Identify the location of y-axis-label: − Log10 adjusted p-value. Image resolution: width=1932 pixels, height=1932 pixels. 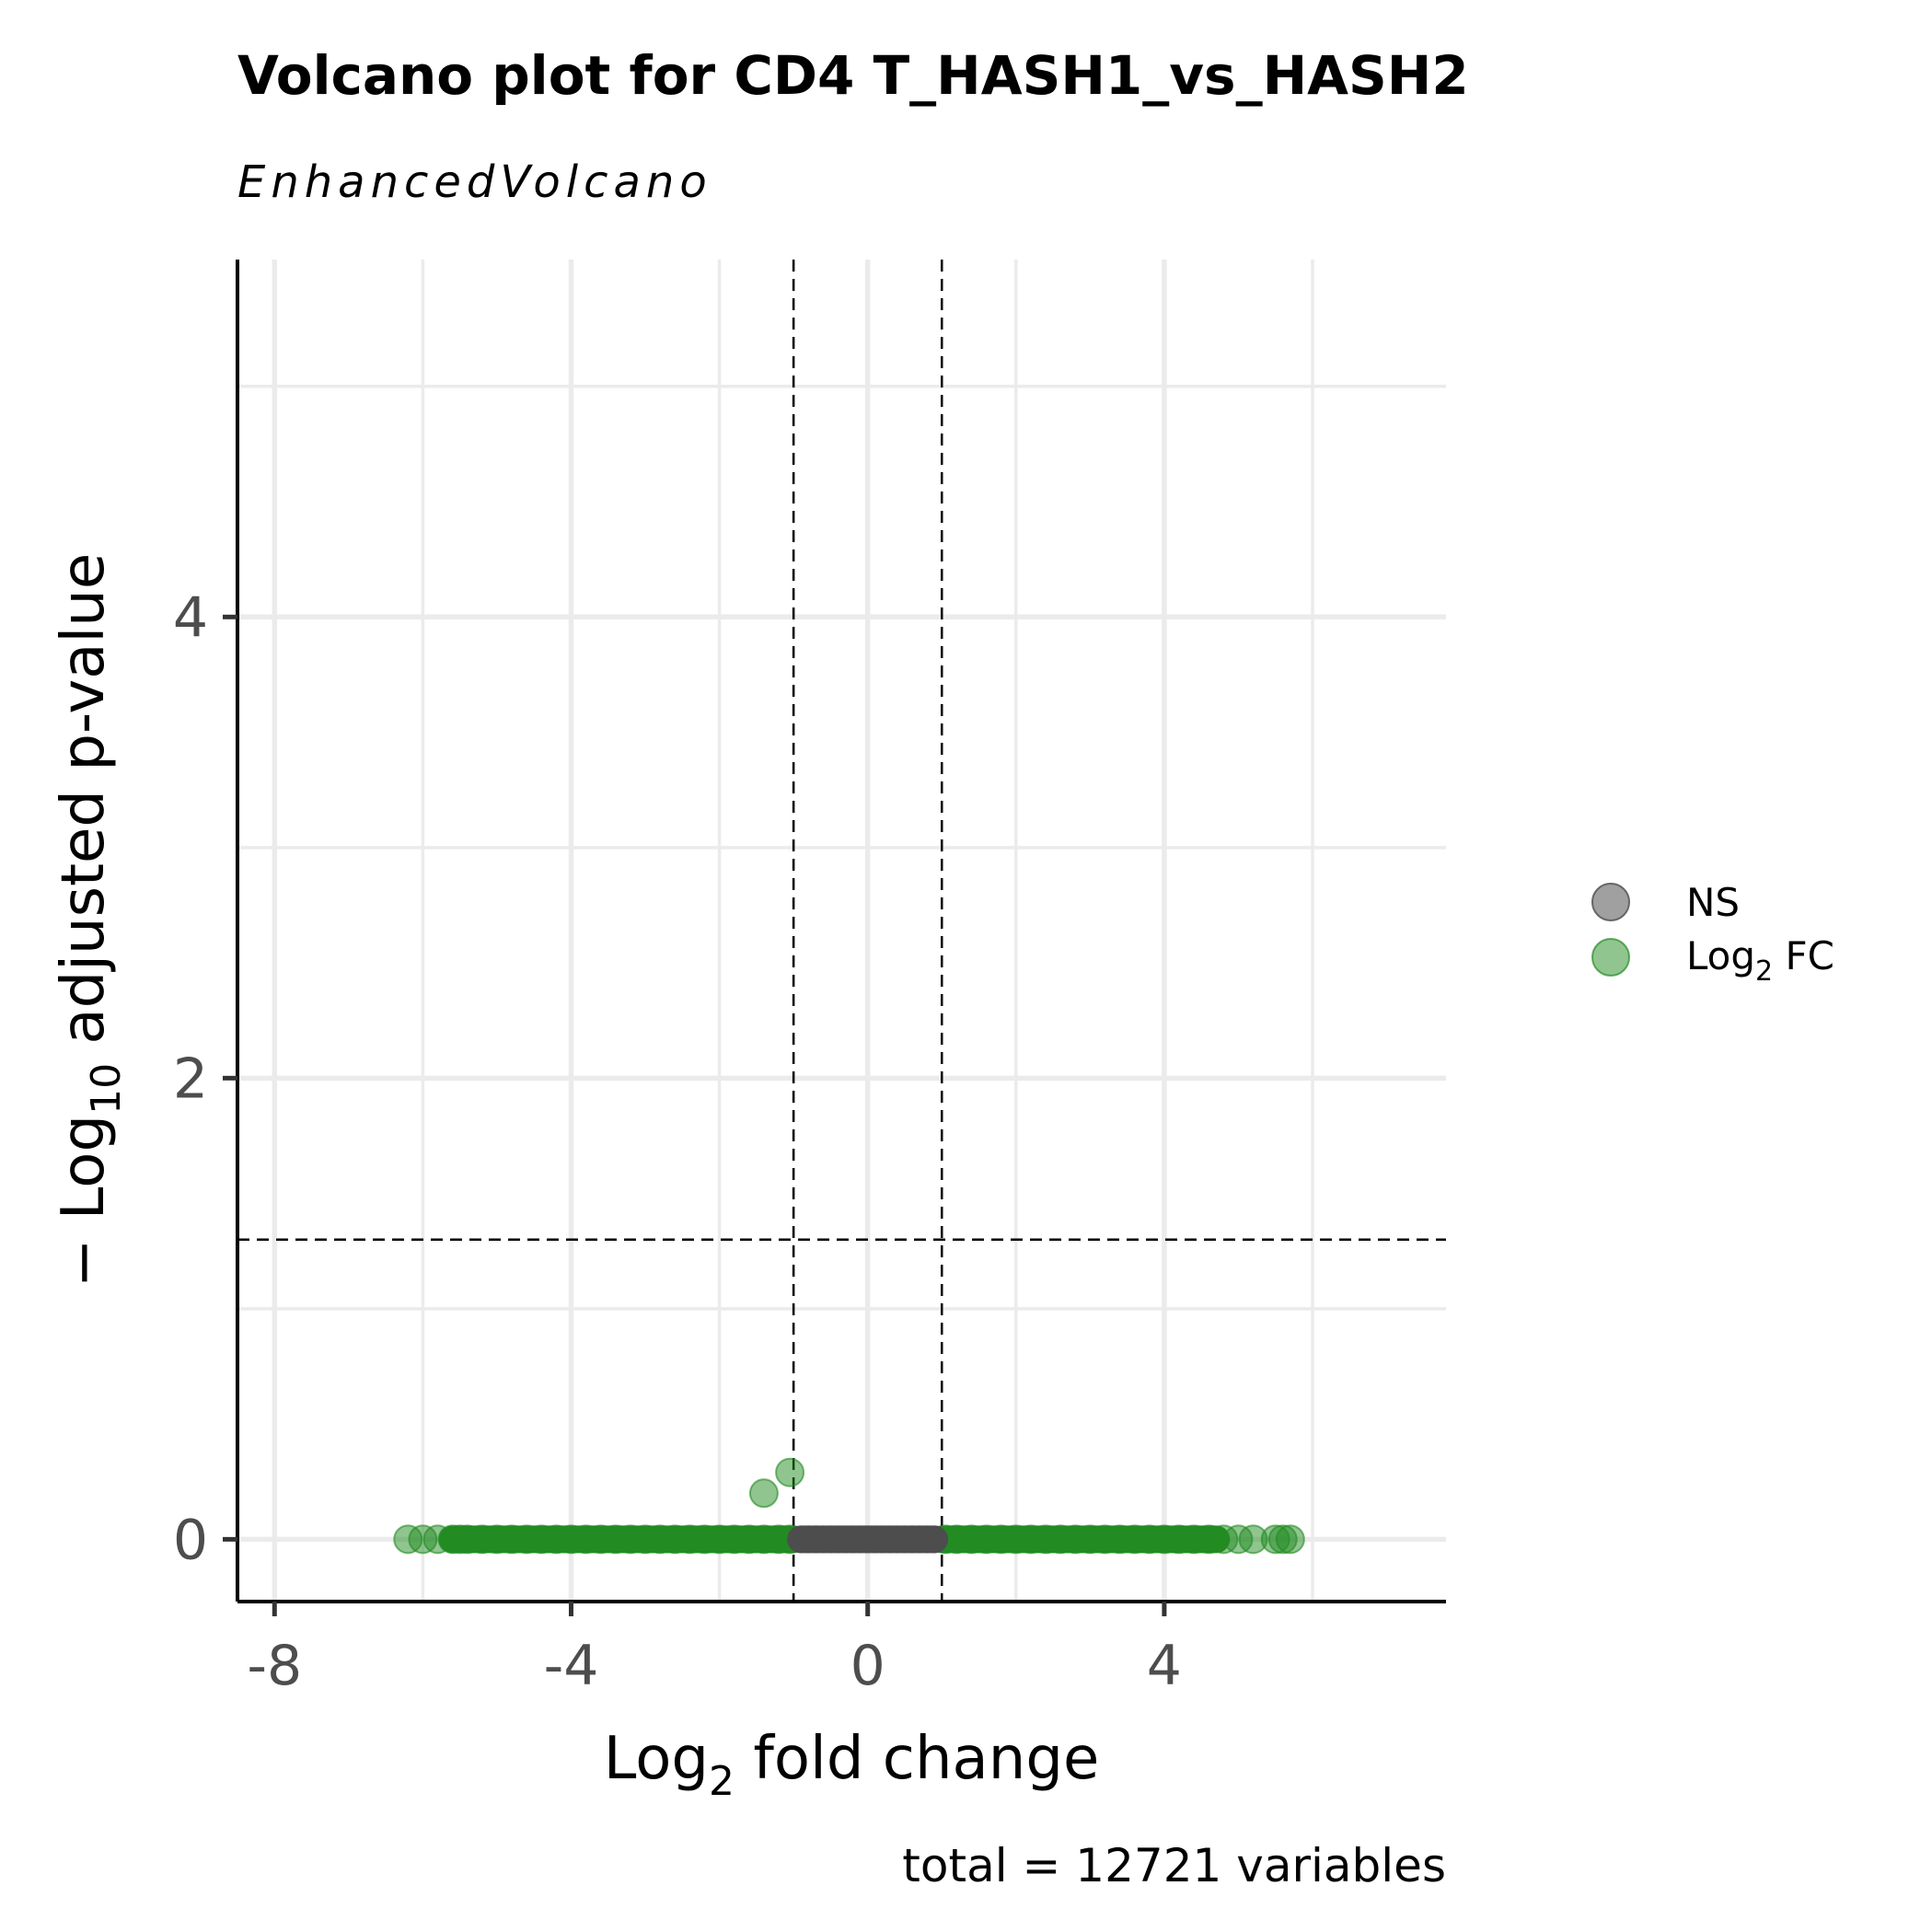
(90, 921).